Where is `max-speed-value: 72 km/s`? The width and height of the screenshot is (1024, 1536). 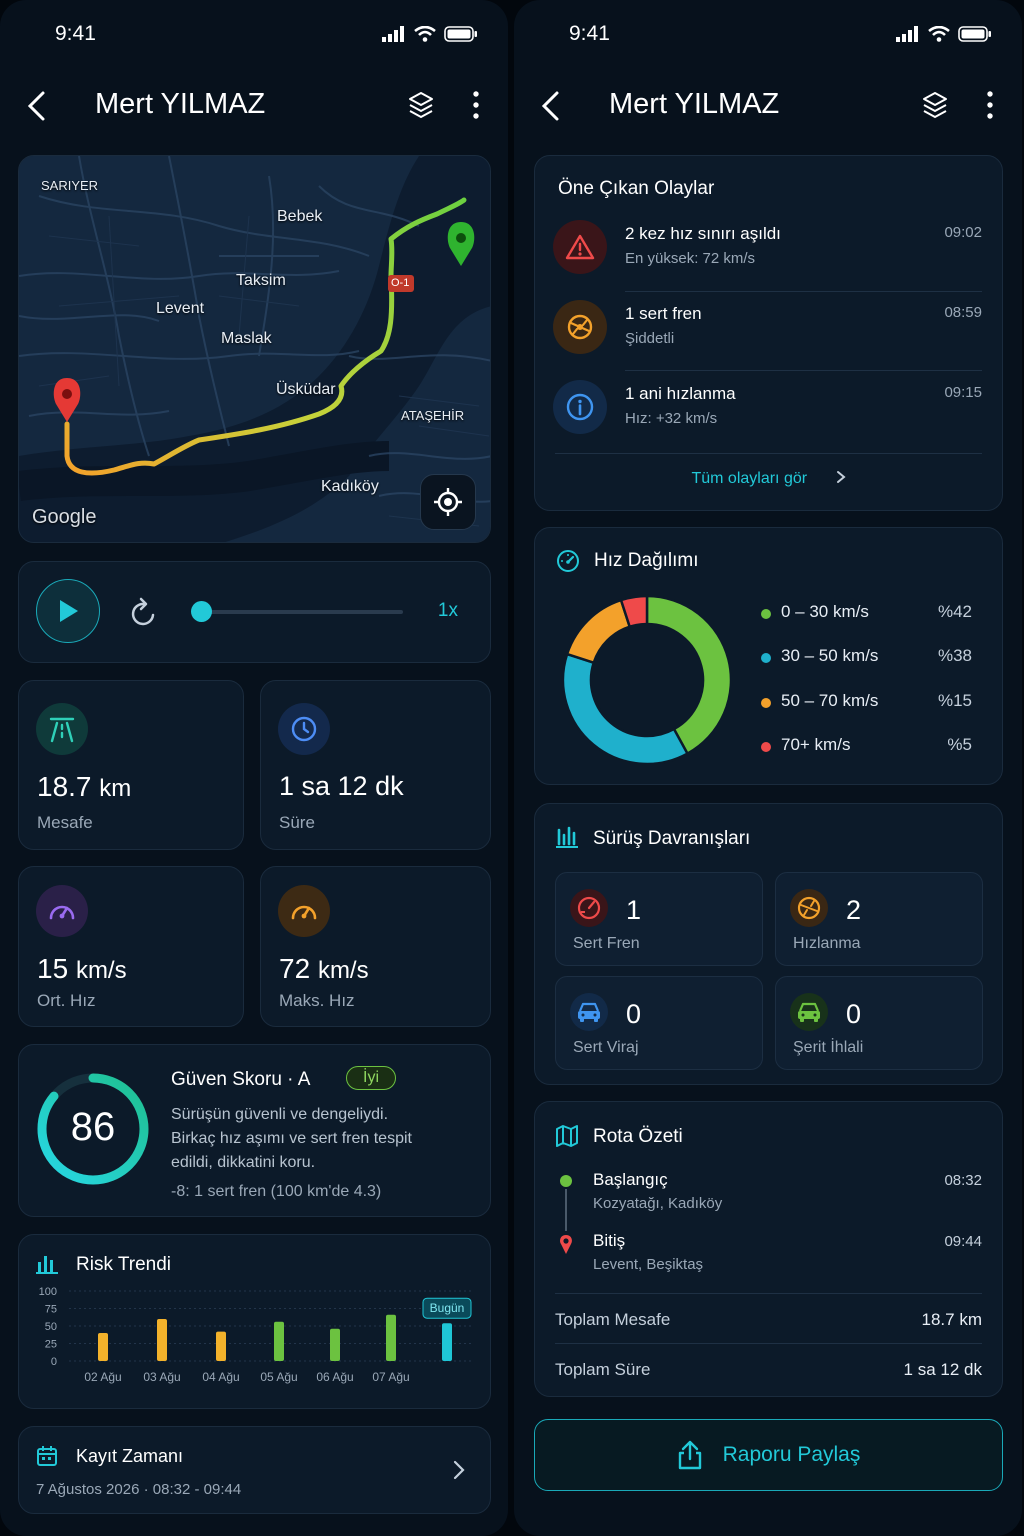 max-speed-value: 72 km/s is located at coordinates (324, 968).